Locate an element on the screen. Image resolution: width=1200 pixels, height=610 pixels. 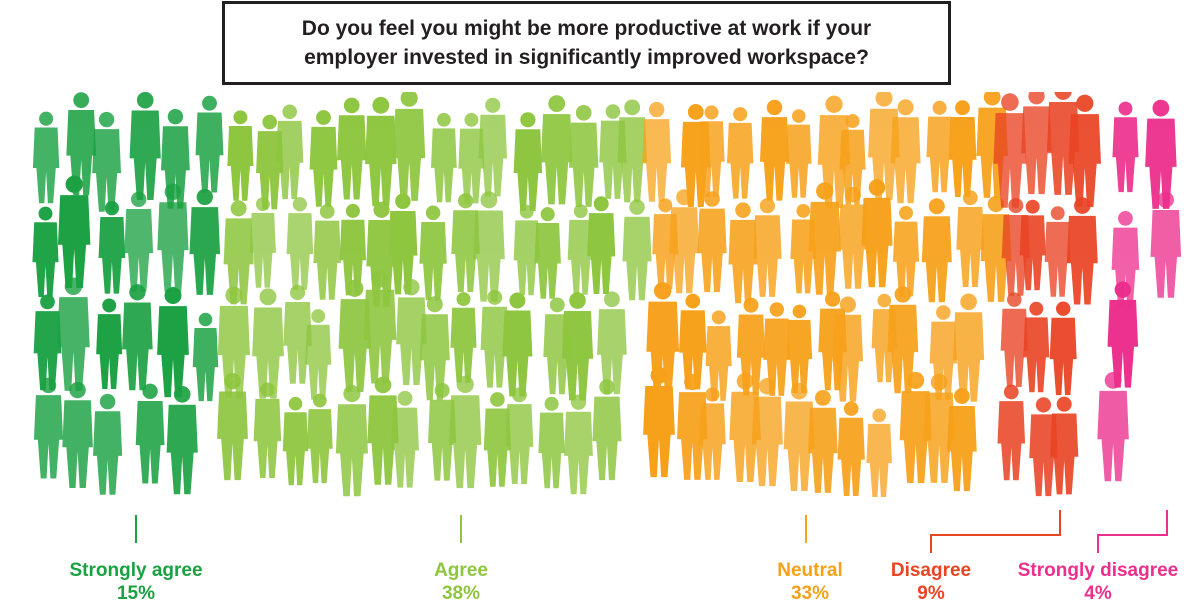
people-group is located at coordinates (128, 293).